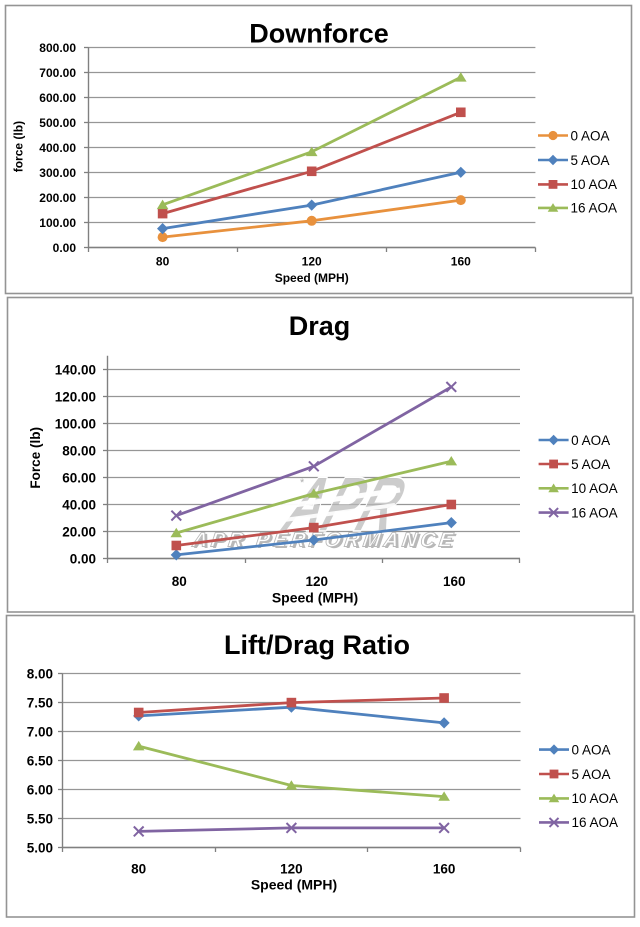 The width and height of the screenshot is (640, 927). Describe the element at coordinates (79, 450) in the screenshot. I see `svg-text: 80.00` at that location.